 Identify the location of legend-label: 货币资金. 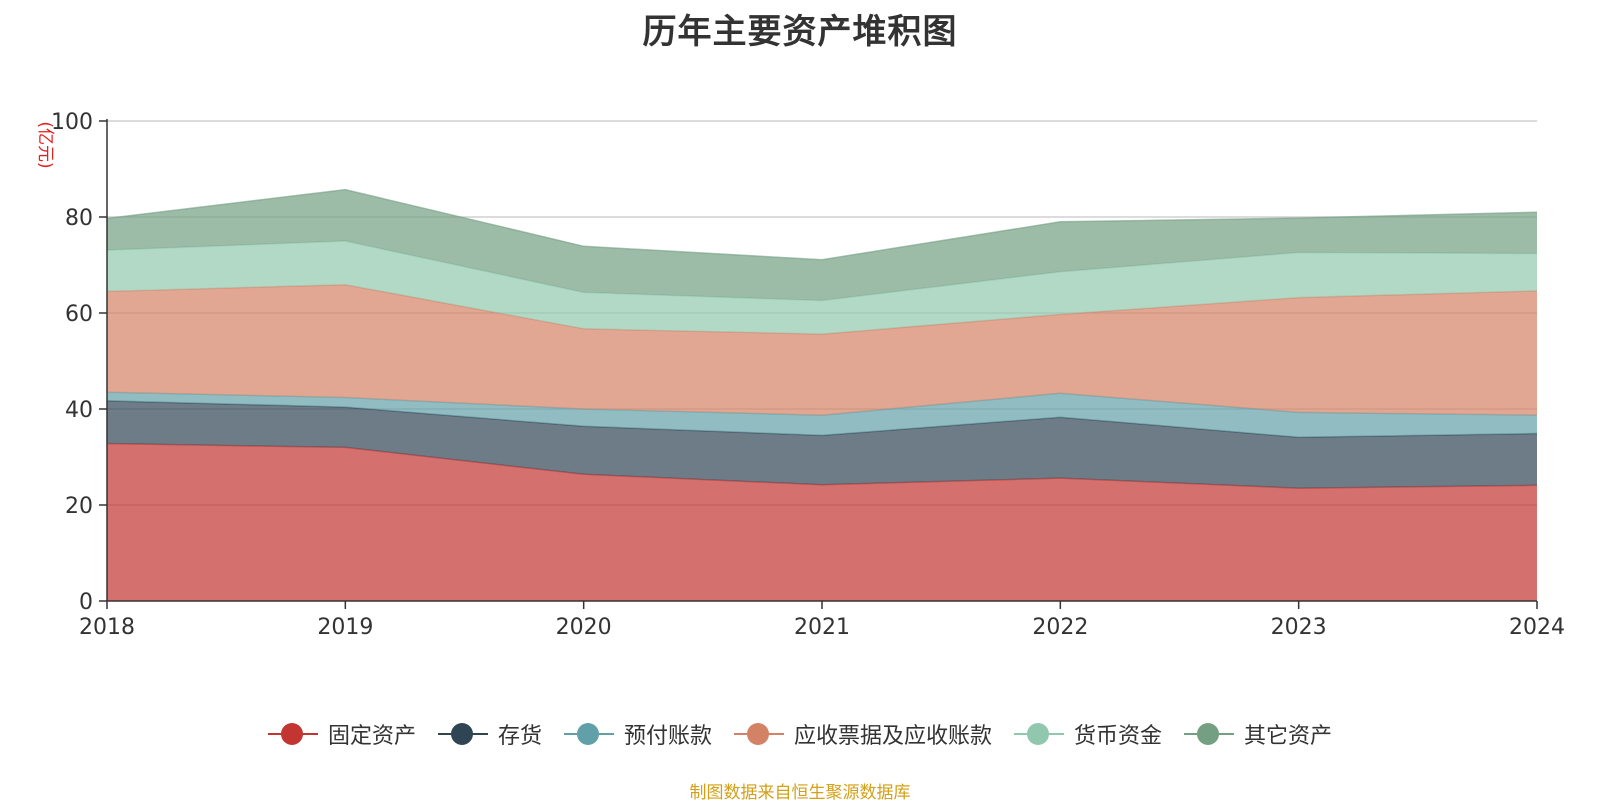
(1118, 736).